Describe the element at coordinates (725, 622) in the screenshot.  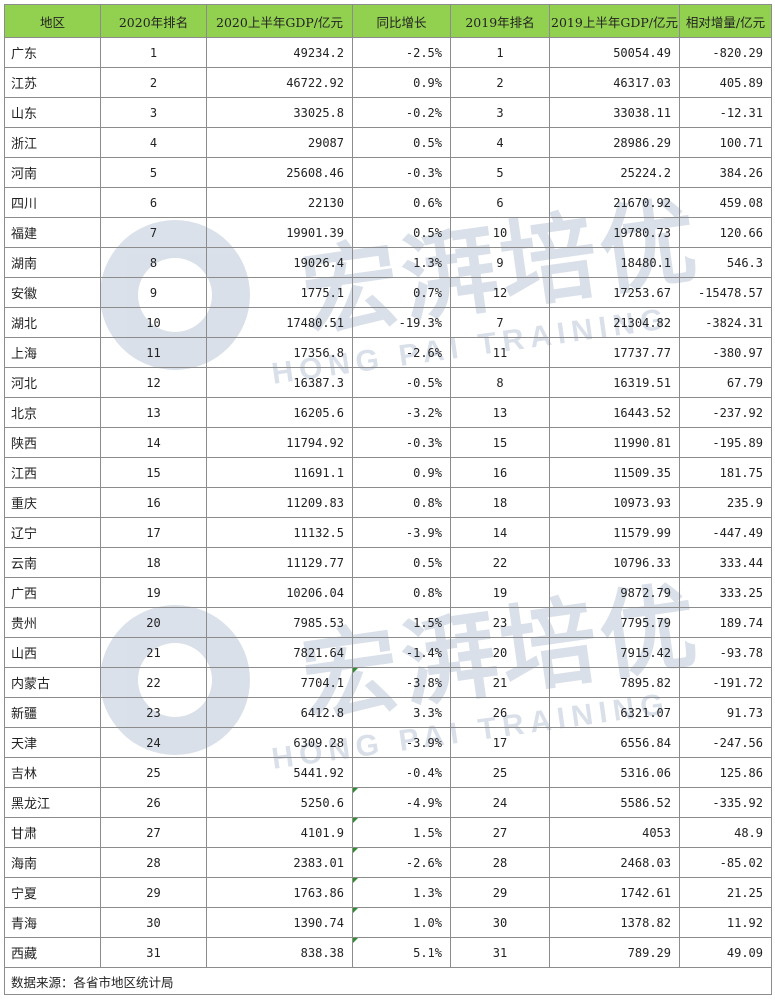
I see `cell-increment: 189.74` at that location.